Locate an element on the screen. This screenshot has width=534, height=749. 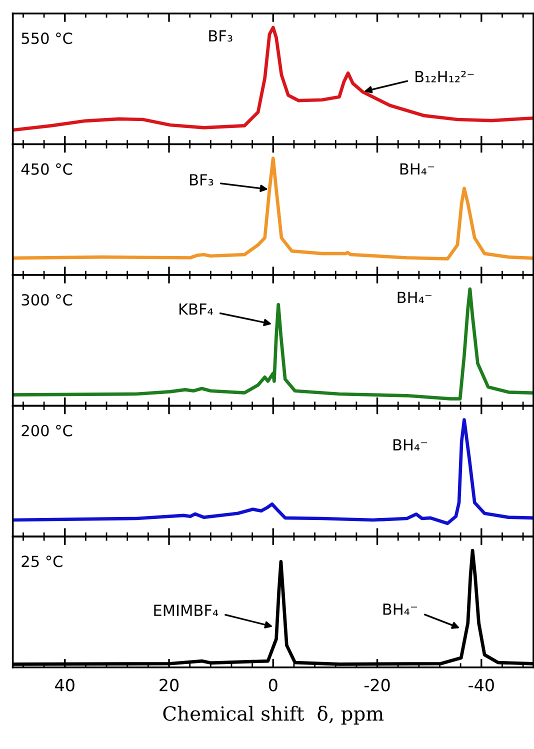
annotation: 300 °C is located at coordinates (47, 300).